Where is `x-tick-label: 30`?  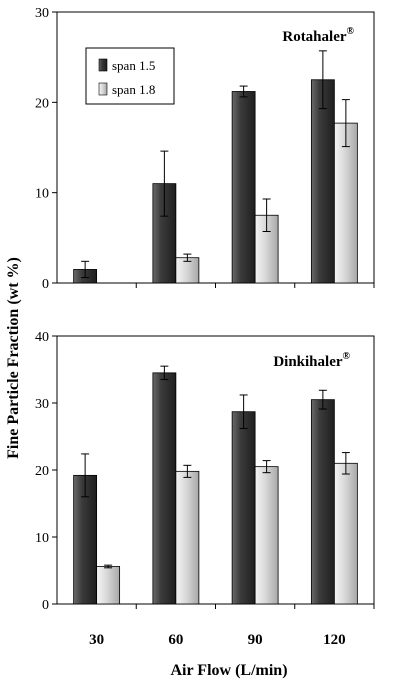 x-tick-label: 30 is located at coordinates (96, 640).